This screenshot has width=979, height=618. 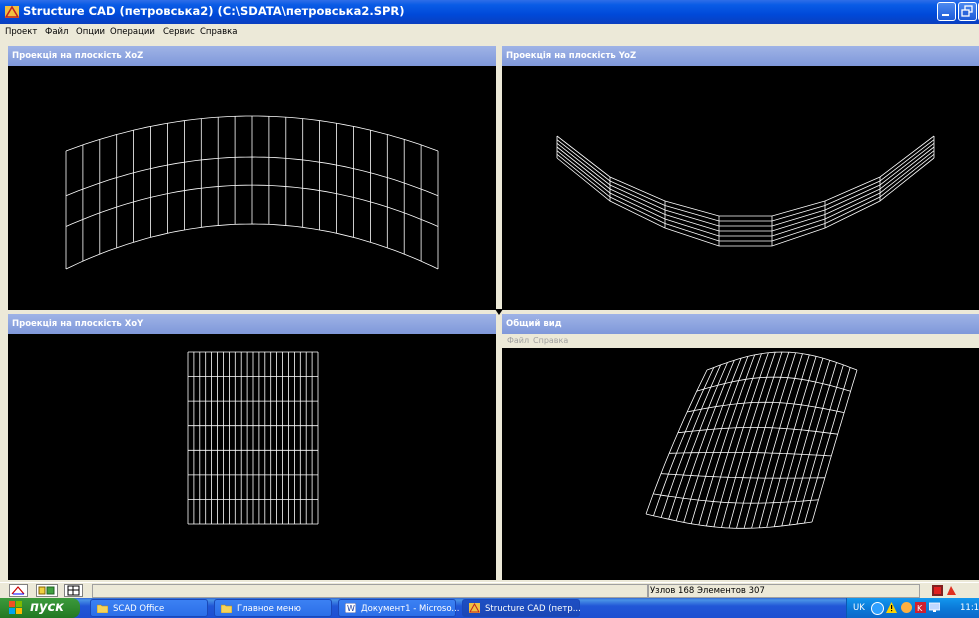 I want to click on taskbar-item-label: Главное меню, so click(x=269, y=609).